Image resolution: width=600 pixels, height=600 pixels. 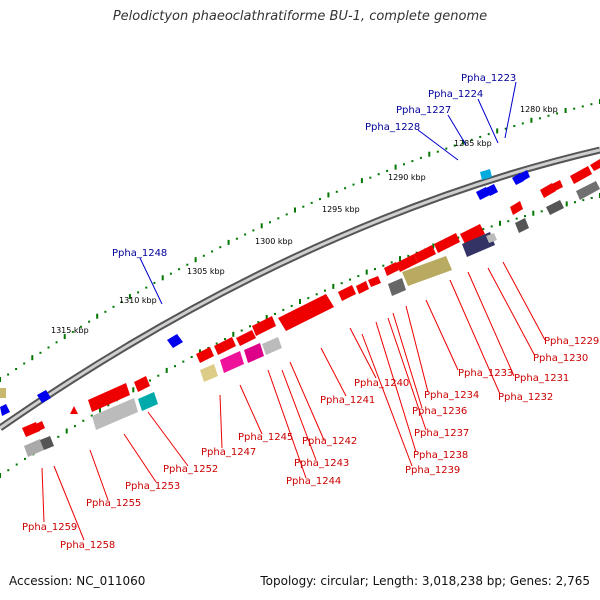 What do you see at coordinates (228, 452) in the screenshot?
I see `gene-label: Ppha_1247` at bounding box center [228, 452].